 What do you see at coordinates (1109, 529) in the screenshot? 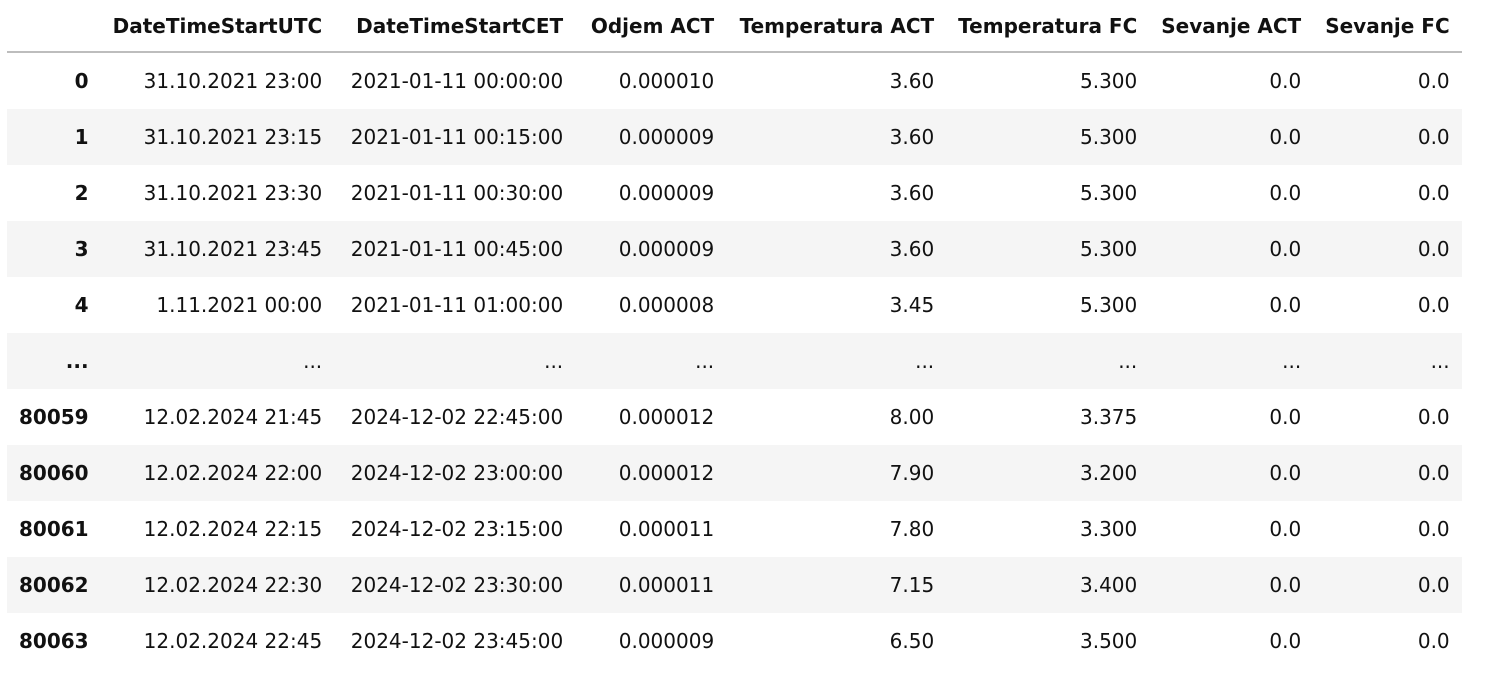
I see `table-cell: 3.300` at bounding box center [1109, 529].